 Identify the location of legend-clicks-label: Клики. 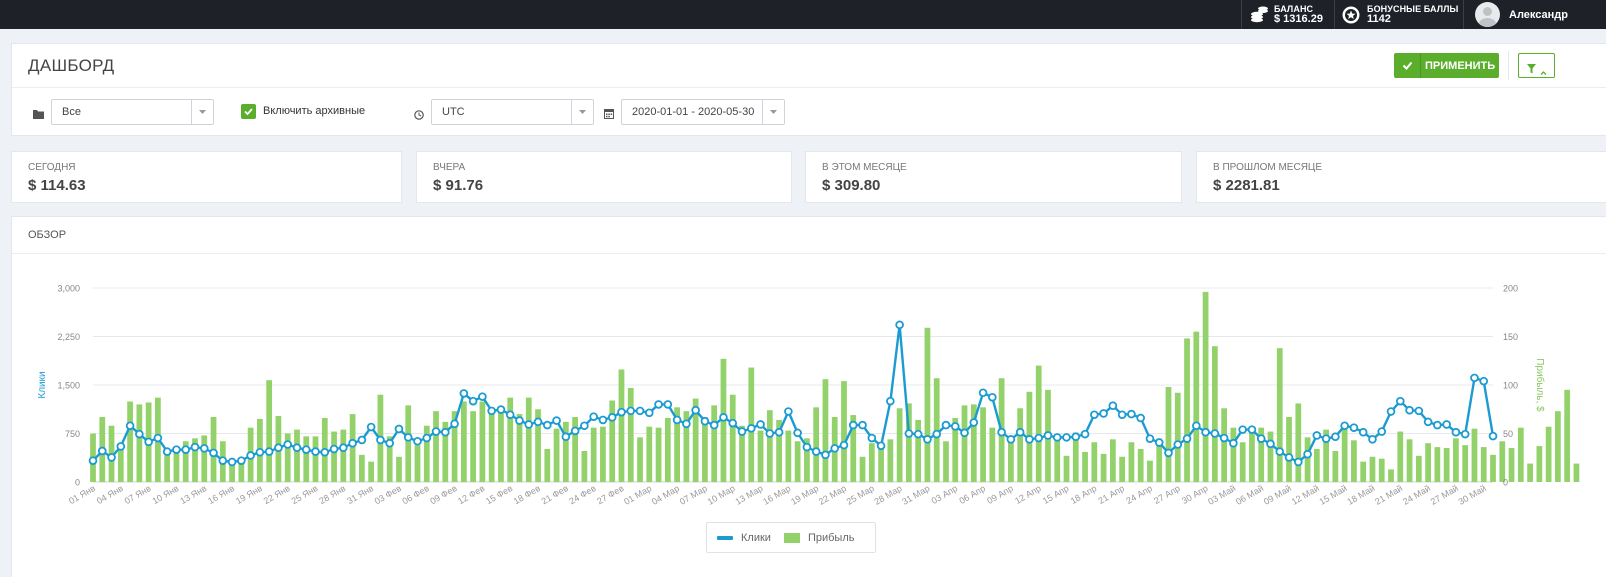
(756, 537).